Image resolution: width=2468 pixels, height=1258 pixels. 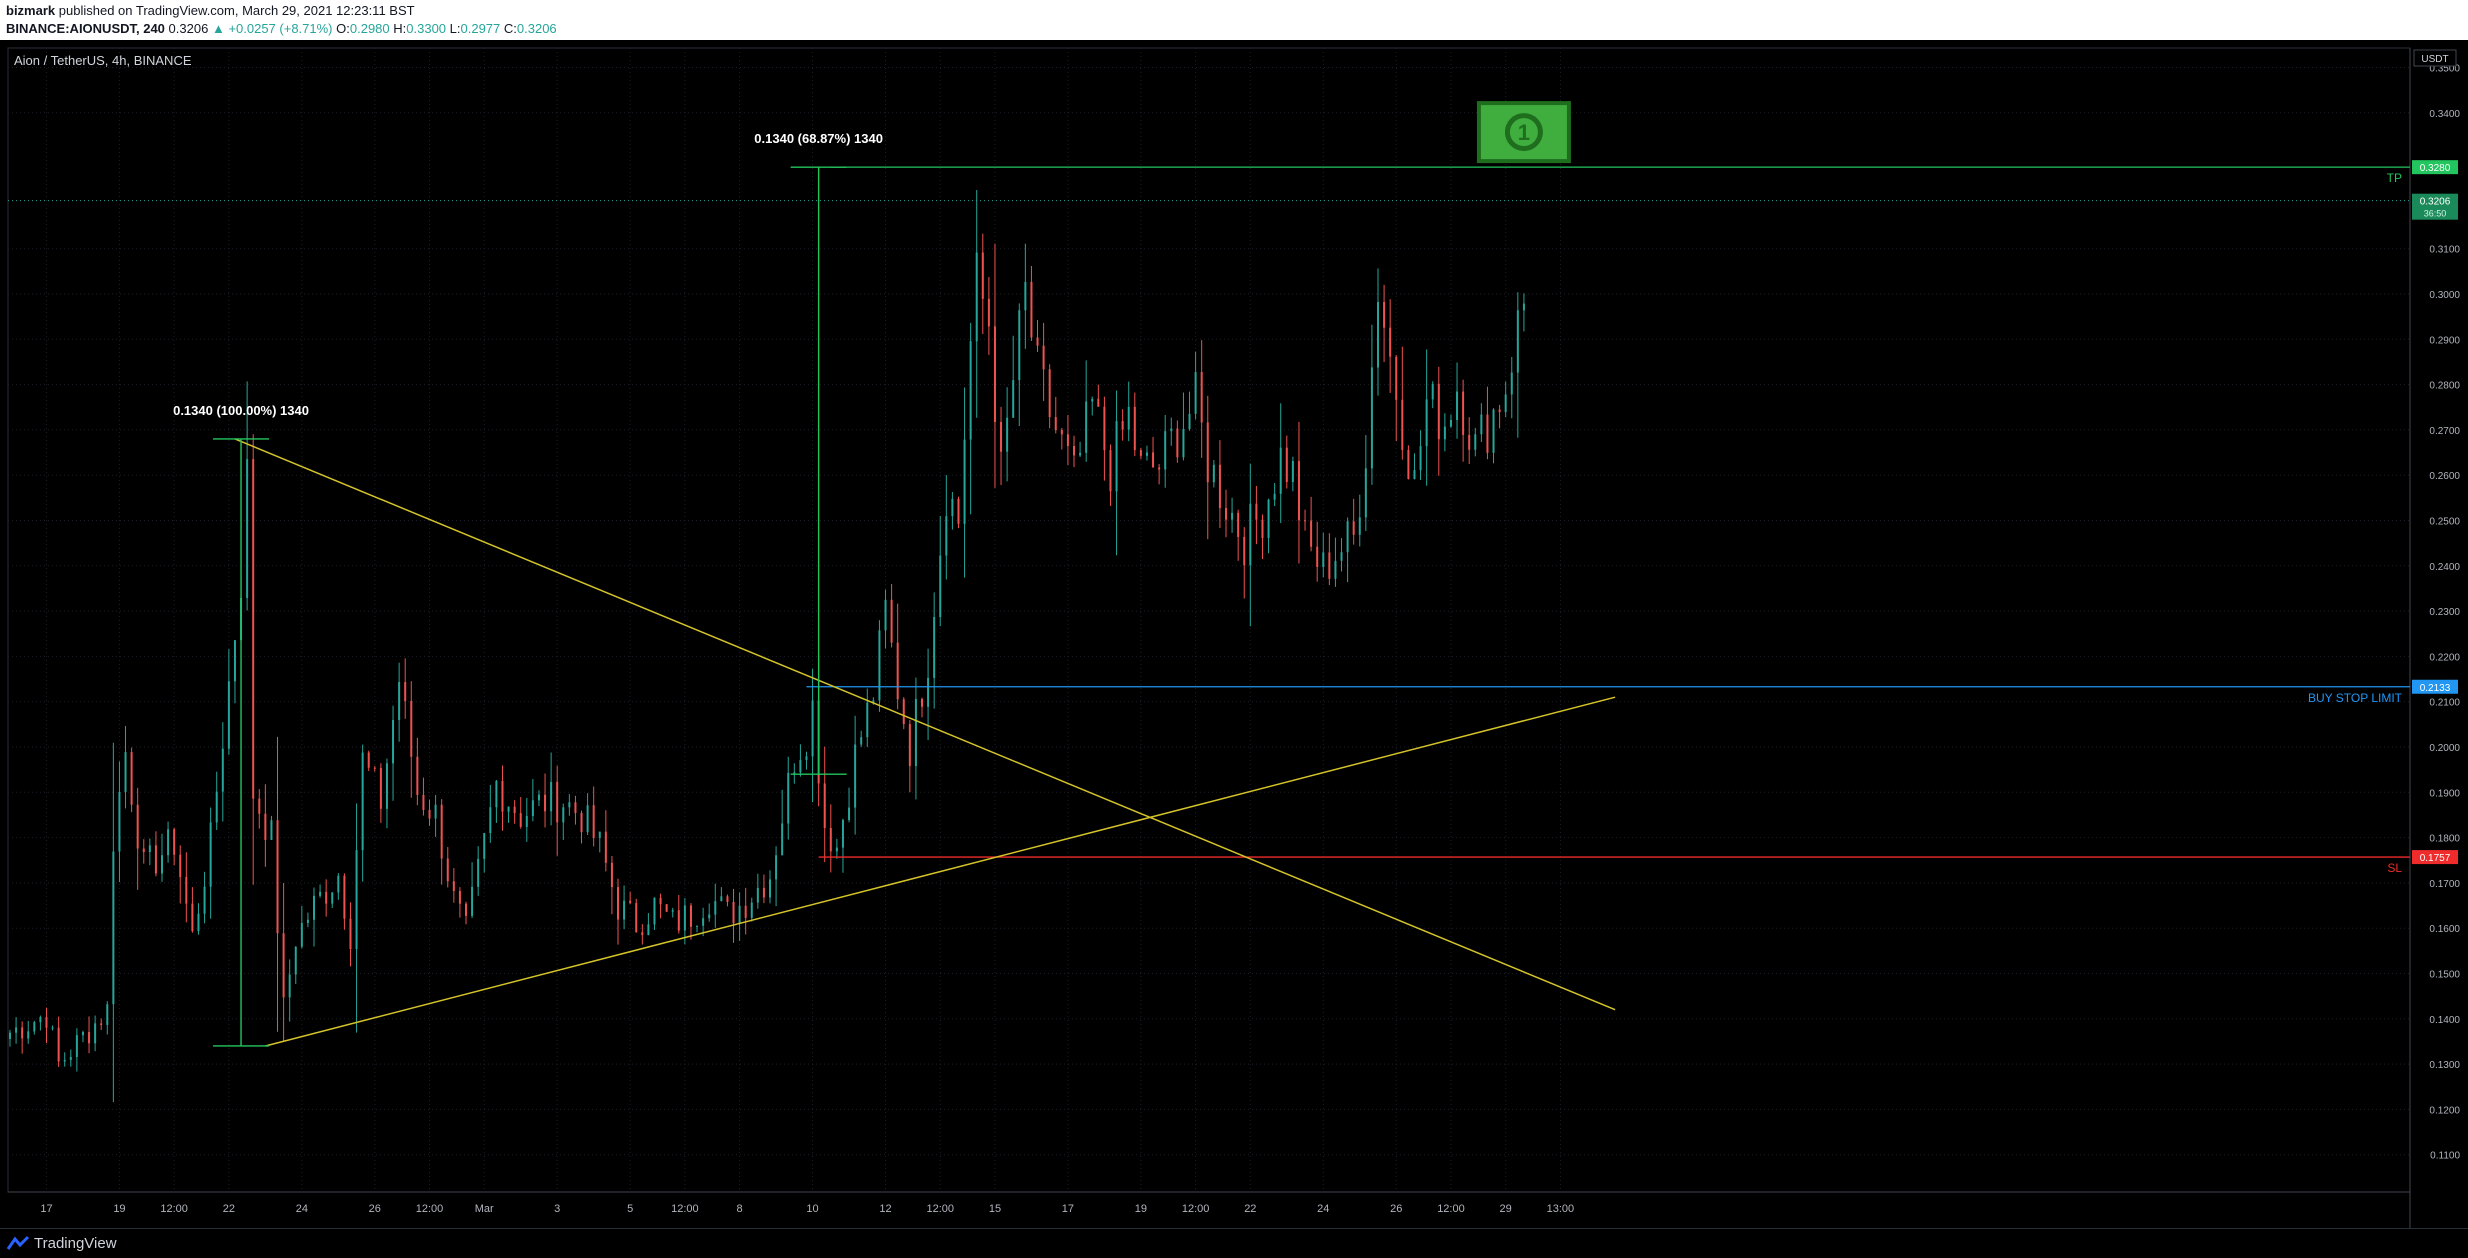 What do you see at coordinates (2444, 114) in the screenshot?
I see `y-tick-label: 0.3400` at bounding box center [2444, 114].